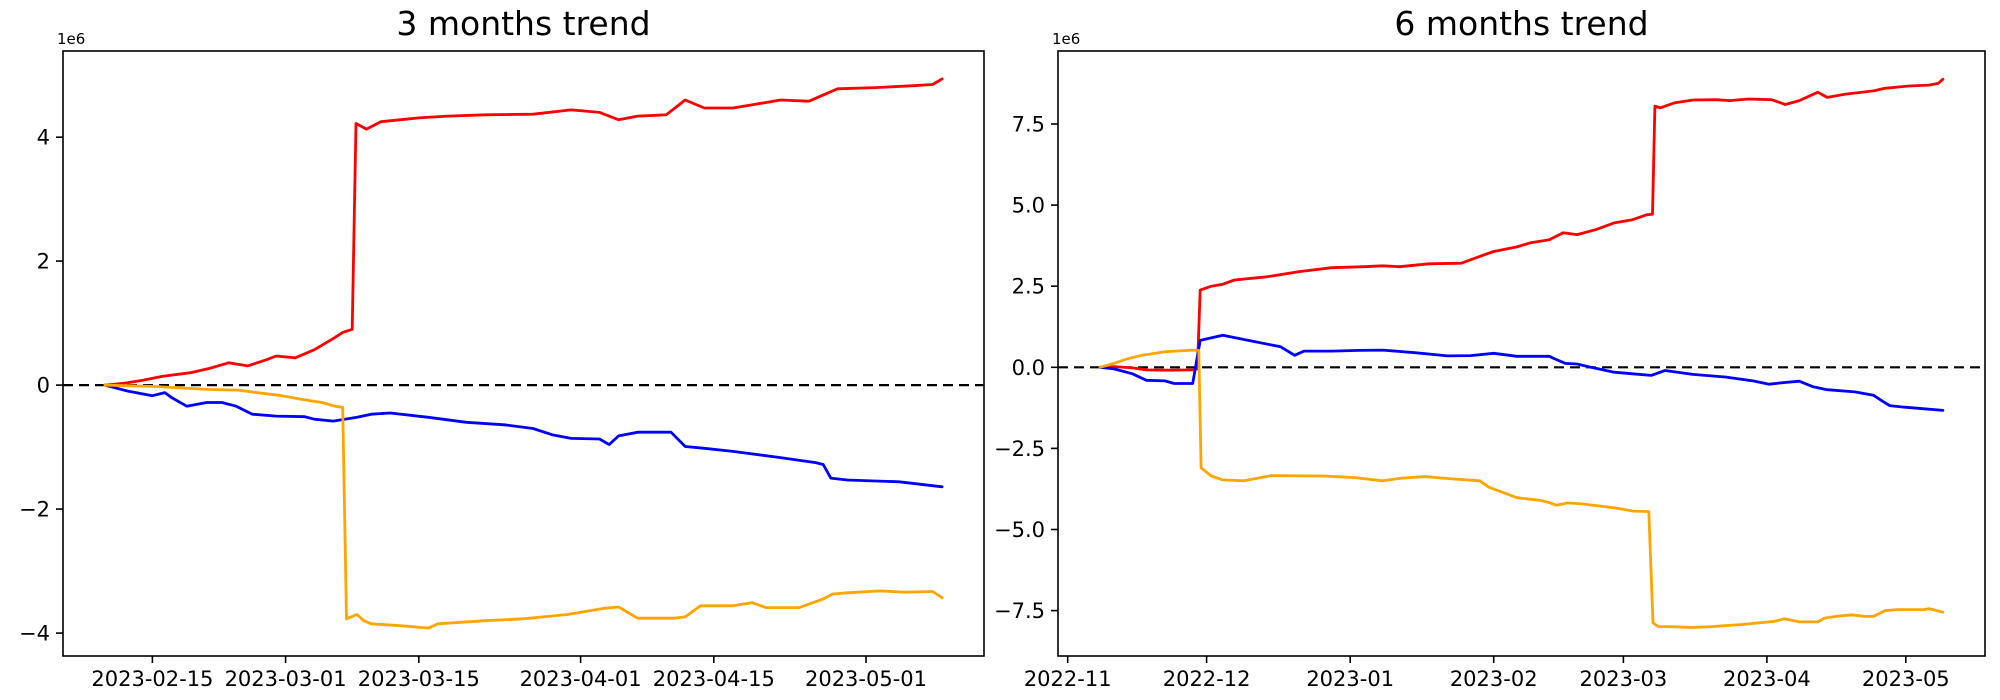  Describe the element at coordinates (152, 679) in the screenshot. I see `x-tick-label: 2023-02-15` at that location.